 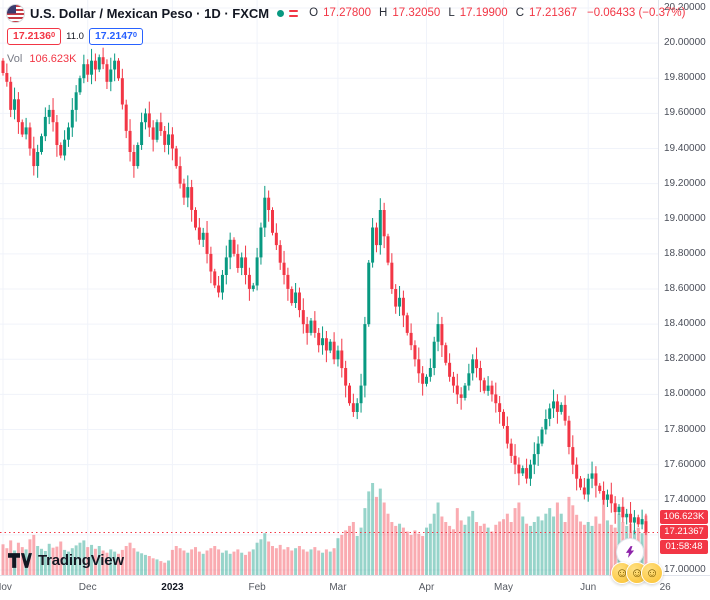 I want to click on series-menu-icon, so click(x=294, y=13).